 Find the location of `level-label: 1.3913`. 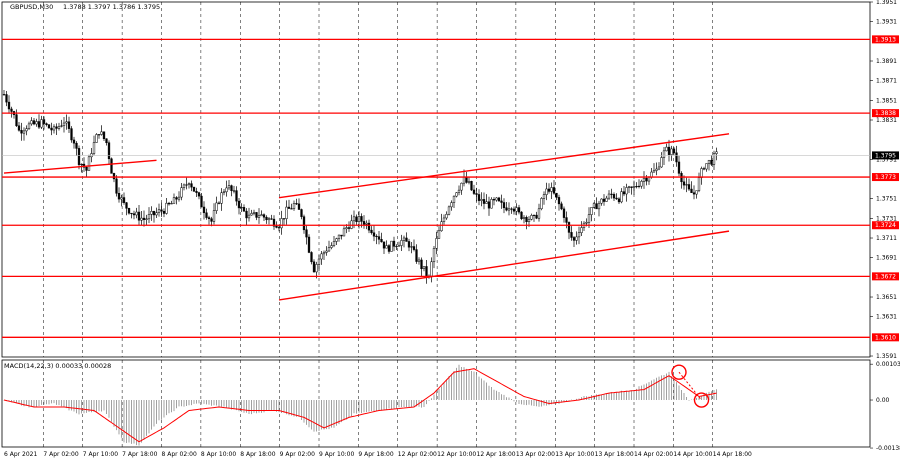

level-label: 1.3913 is located at coordinates (885, 39).